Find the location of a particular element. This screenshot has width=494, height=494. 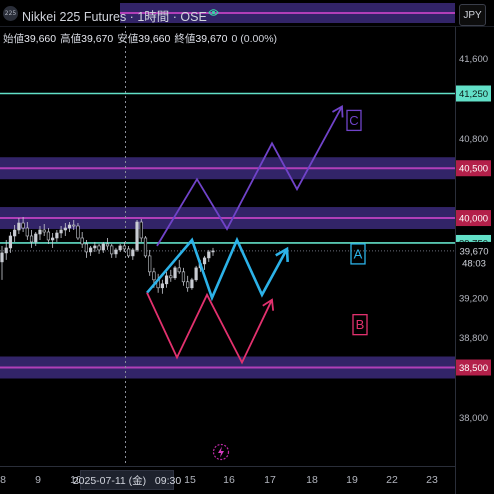

y-tick-38,800: 38,800 is located at coordinates (473, 338).